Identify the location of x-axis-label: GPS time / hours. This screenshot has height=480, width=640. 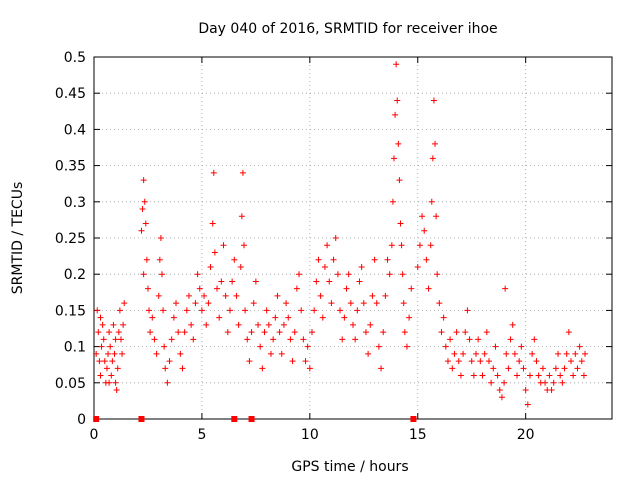
(349, 467).